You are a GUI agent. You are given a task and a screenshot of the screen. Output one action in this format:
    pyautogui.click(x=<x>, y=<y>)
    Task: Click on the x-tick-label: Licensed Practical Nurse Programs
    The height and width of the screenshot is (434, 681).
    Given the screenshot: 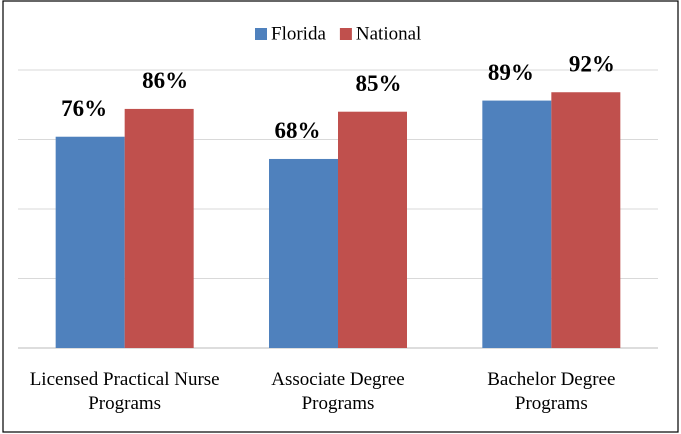 What is the action you would take?
    pyautogui.click(x=124, y=391)
    